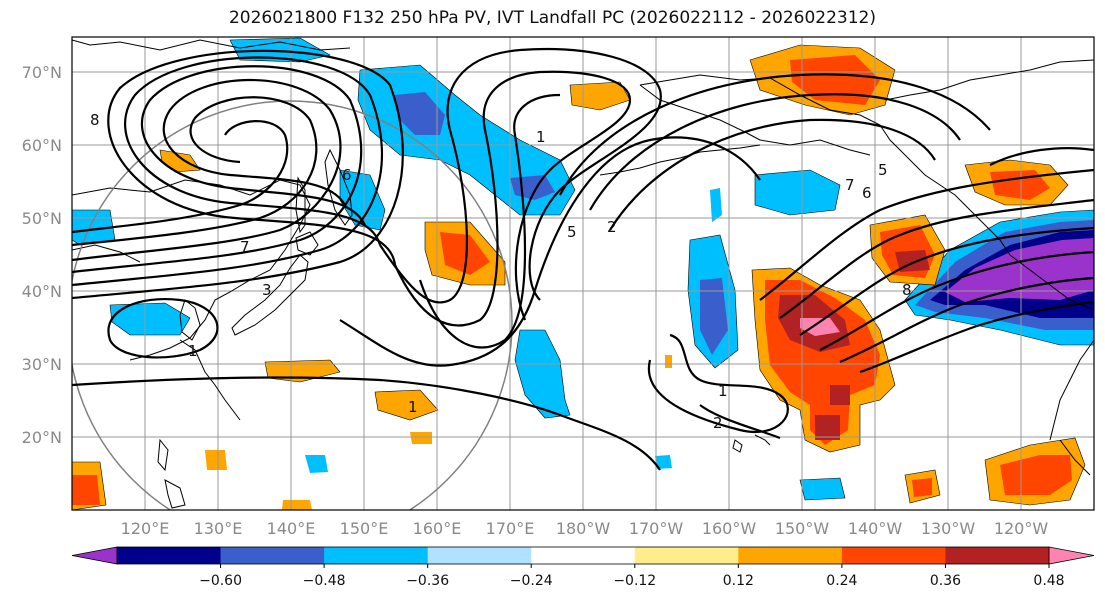 The height and width of the screenshot is (604, 1105). What do you see at coordinates (291, 528) in the screenshot?
I see `lon-label: 140°E` at bounding box center [291, 528].